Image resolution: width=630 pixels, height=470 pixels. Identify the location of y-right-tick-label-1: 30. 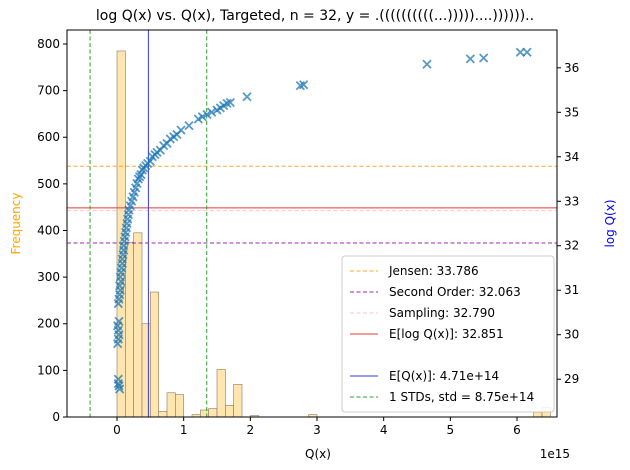
(571, 335).